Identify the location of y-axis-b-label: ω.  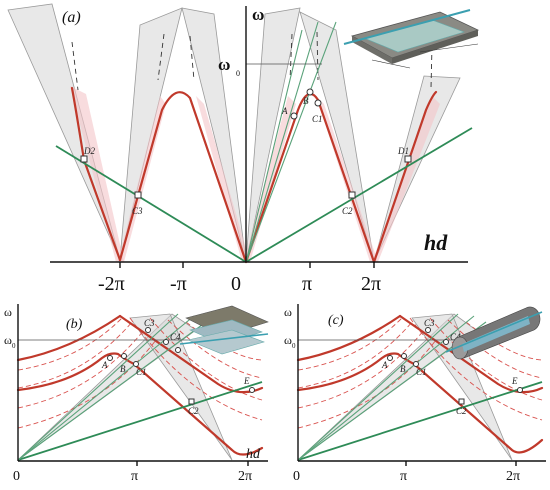
(8, 312).